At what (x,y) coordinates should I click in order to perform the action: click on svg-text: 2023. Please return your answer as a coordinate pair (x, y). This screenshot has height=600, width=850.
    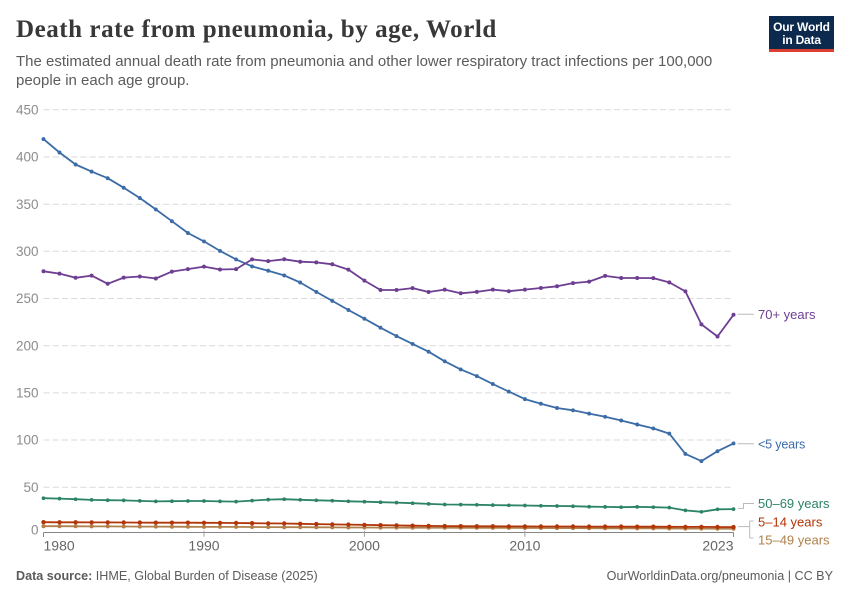
    Looking at the image, I should click on (717, 546).